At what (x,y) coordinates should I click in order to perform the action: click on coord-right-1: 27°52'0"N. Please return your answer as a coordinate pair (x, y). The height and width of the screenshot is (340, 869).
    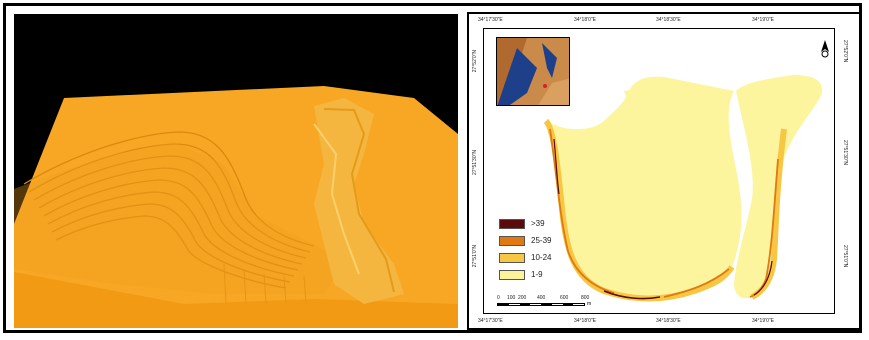
    Looking at the image, I should click on (845, 51).